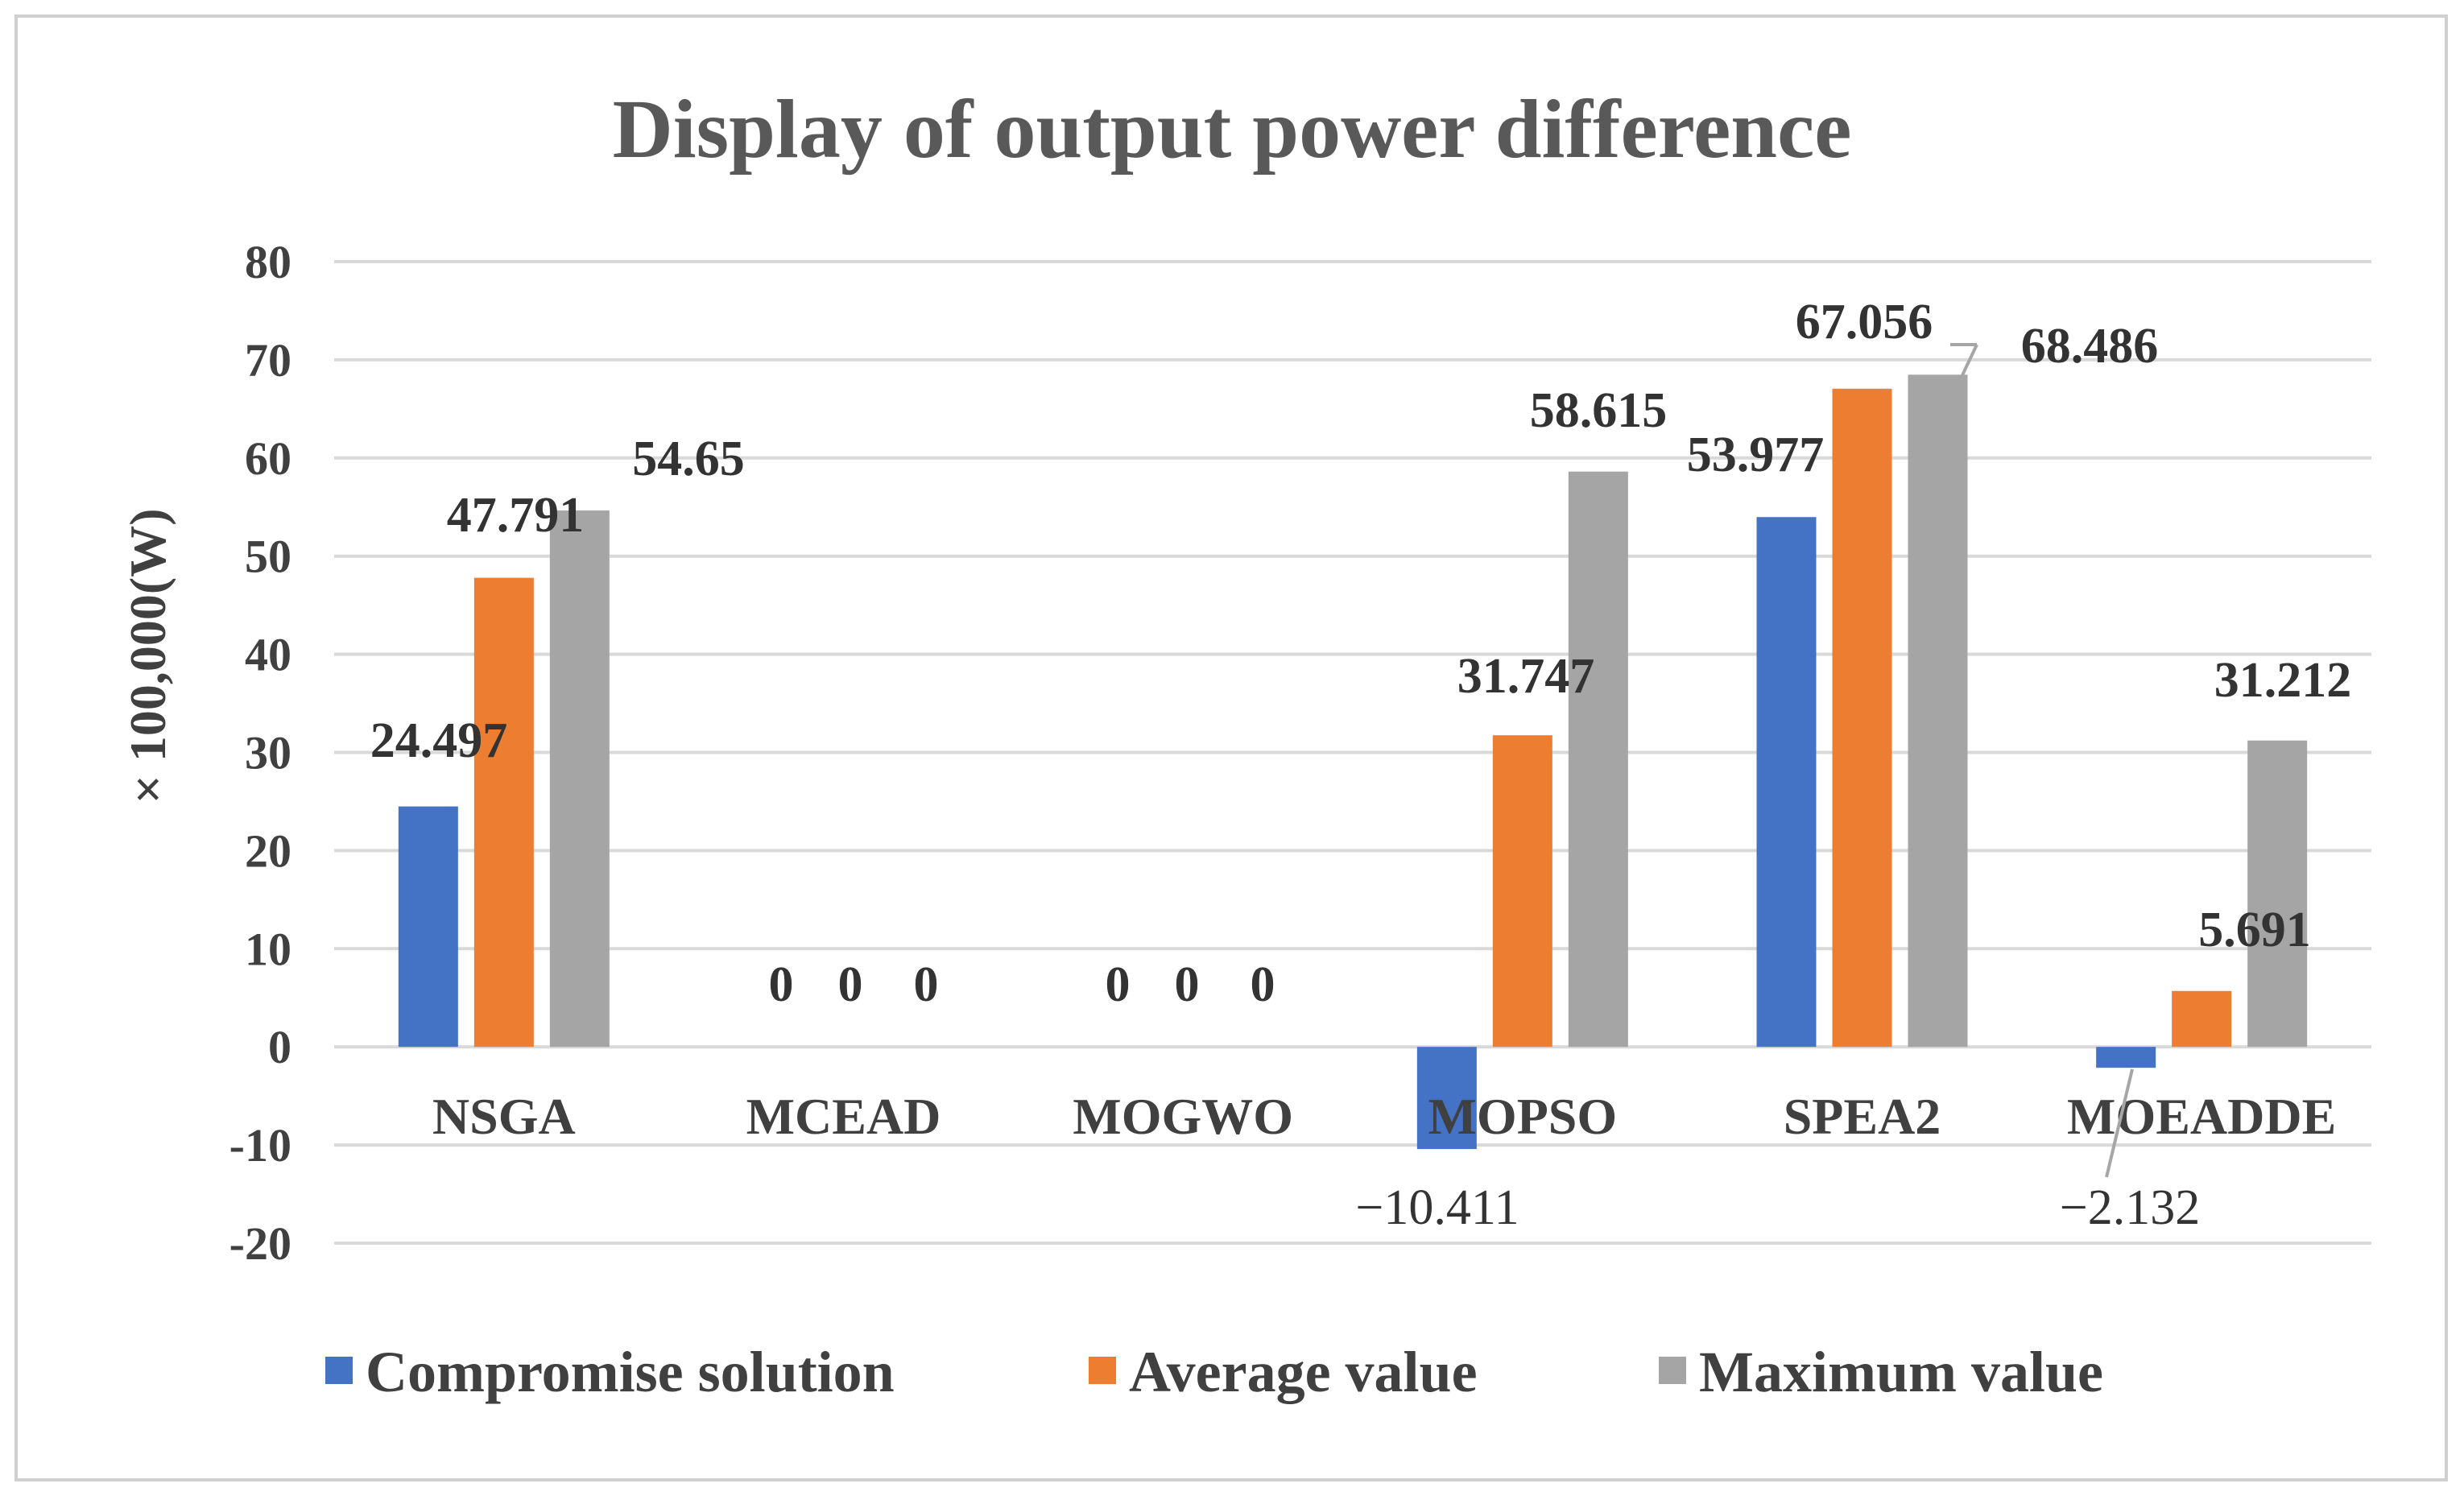 This screenshot has width=2464, height=1500. Describe the element at coordinates (1523, 1116) in the screenshot. I see `x-tick-label: MOPSO` at that location.